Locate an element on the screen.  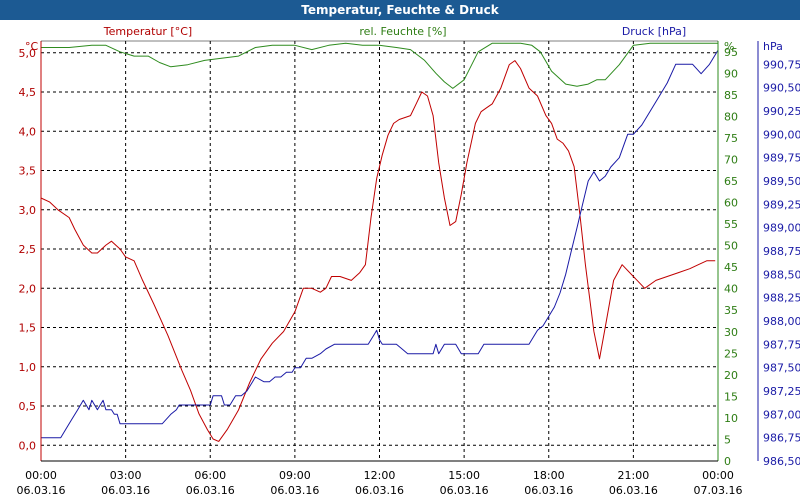
temperature-tick-label: 0,0 is located at coordinates (28, 445).